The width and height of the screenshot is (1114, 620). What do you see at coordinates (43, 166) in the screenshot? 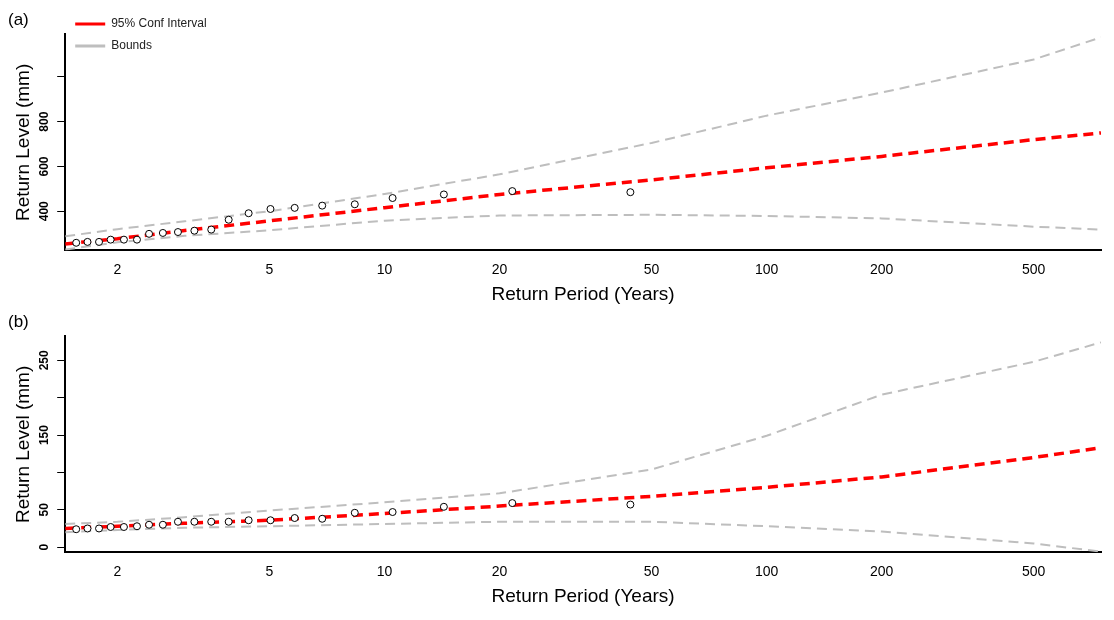
I see `y-tick-label: 600` at bounding box center [43, 166].